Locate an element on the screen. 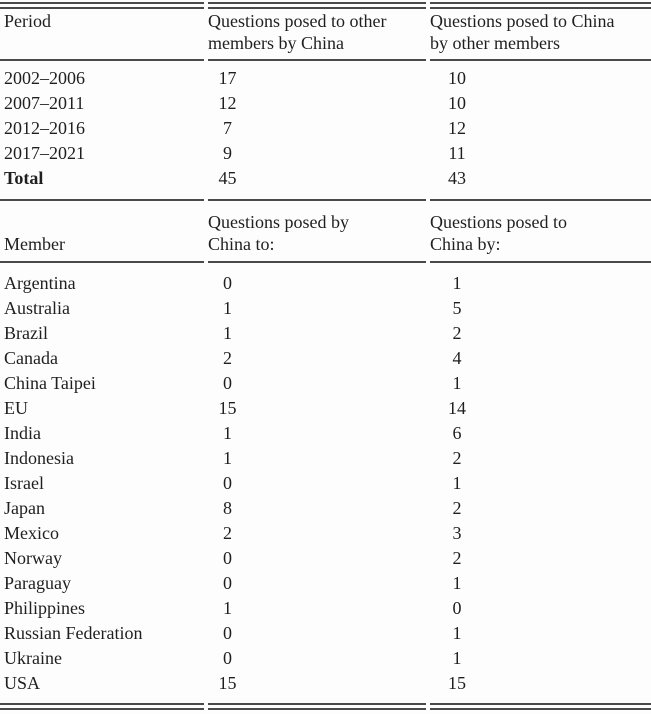 The height and width of the screenshot is (714, 651). value-questions-to-china: 14 is located at coordinates (457, 408).